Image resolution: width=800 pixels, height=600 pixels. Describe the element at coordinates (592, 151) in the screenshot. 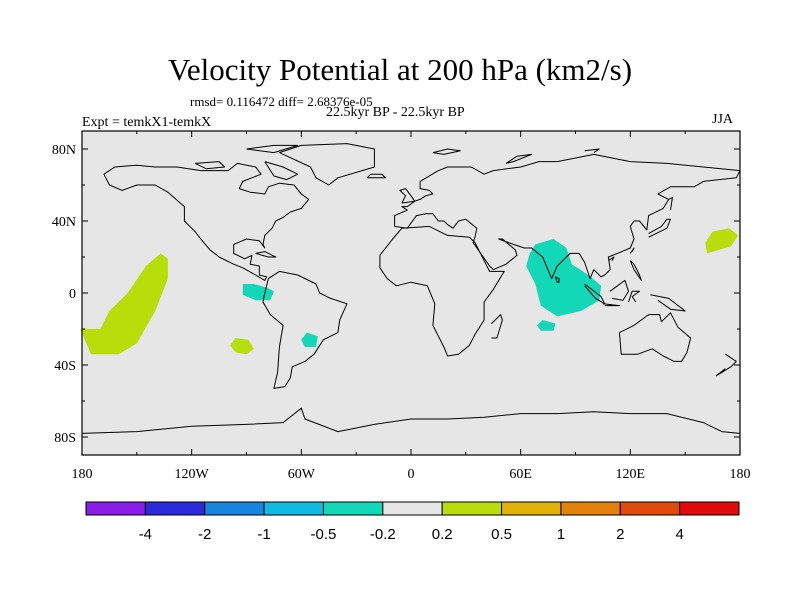

I see `coast-severnaya` at that location.